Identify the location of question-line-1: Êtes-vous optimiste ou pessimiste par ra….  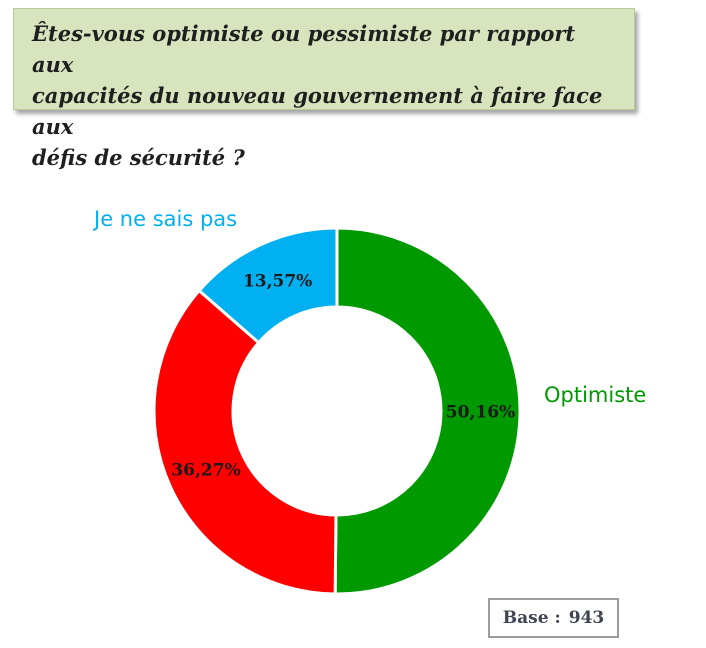
(304, 49).